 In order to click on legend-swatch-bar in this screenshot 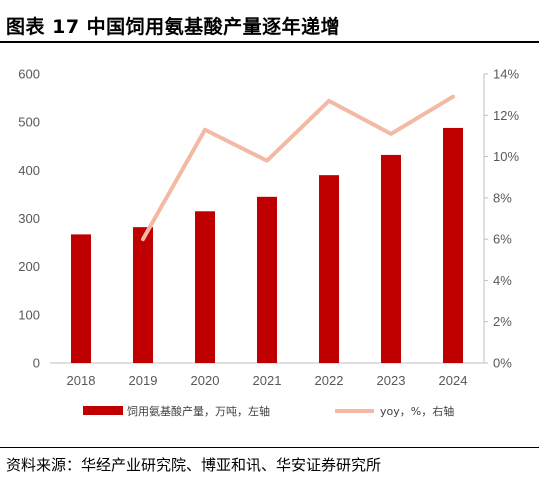, I will do `click(103, 410)`.